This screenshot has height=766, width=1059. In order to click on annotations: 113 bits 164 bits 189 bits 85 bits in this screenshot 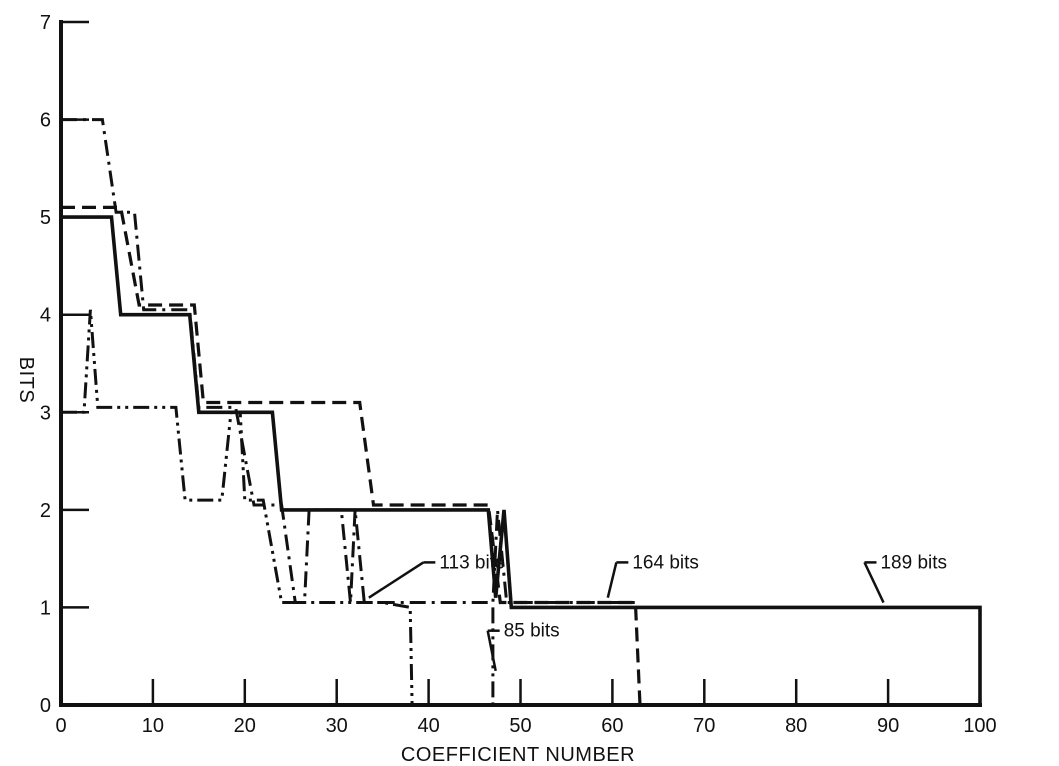, I will do `click(657, 612)`.